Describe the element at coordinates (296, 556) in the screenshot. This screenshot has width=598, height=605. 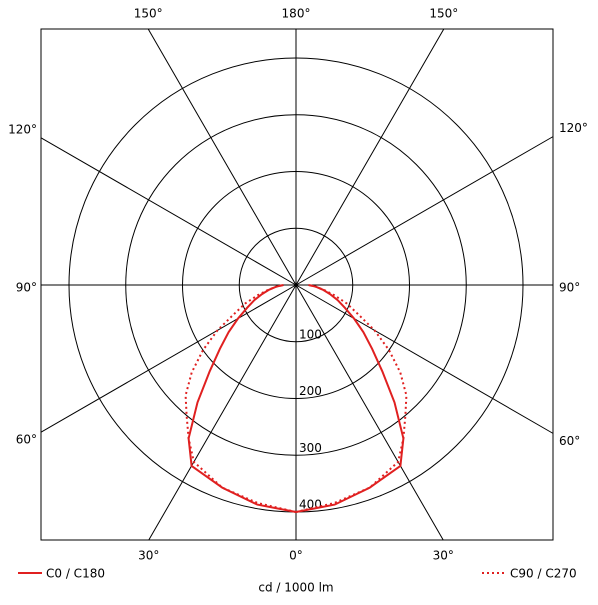
I see `angle-label: 0°` at that location.